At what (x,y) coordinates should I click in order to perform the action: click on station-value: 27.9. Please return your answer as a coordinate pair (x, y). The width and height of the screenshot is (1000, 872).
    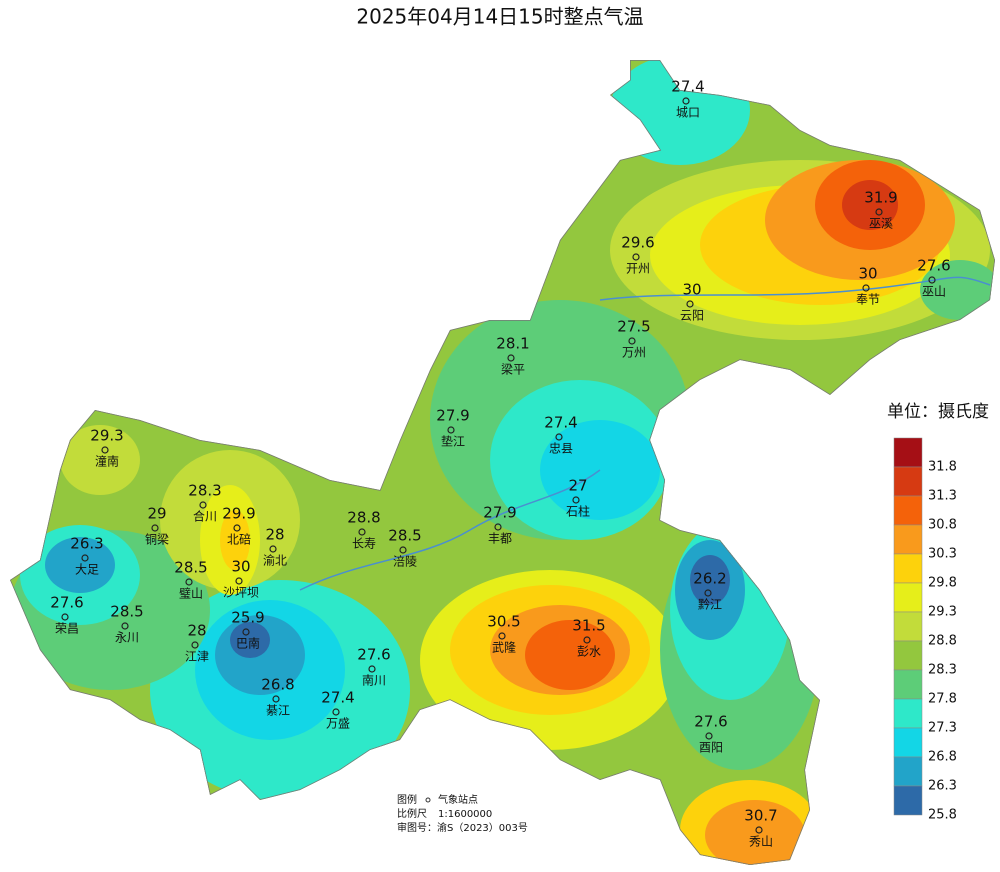
    Looking at the image, I should click on (452, 416).